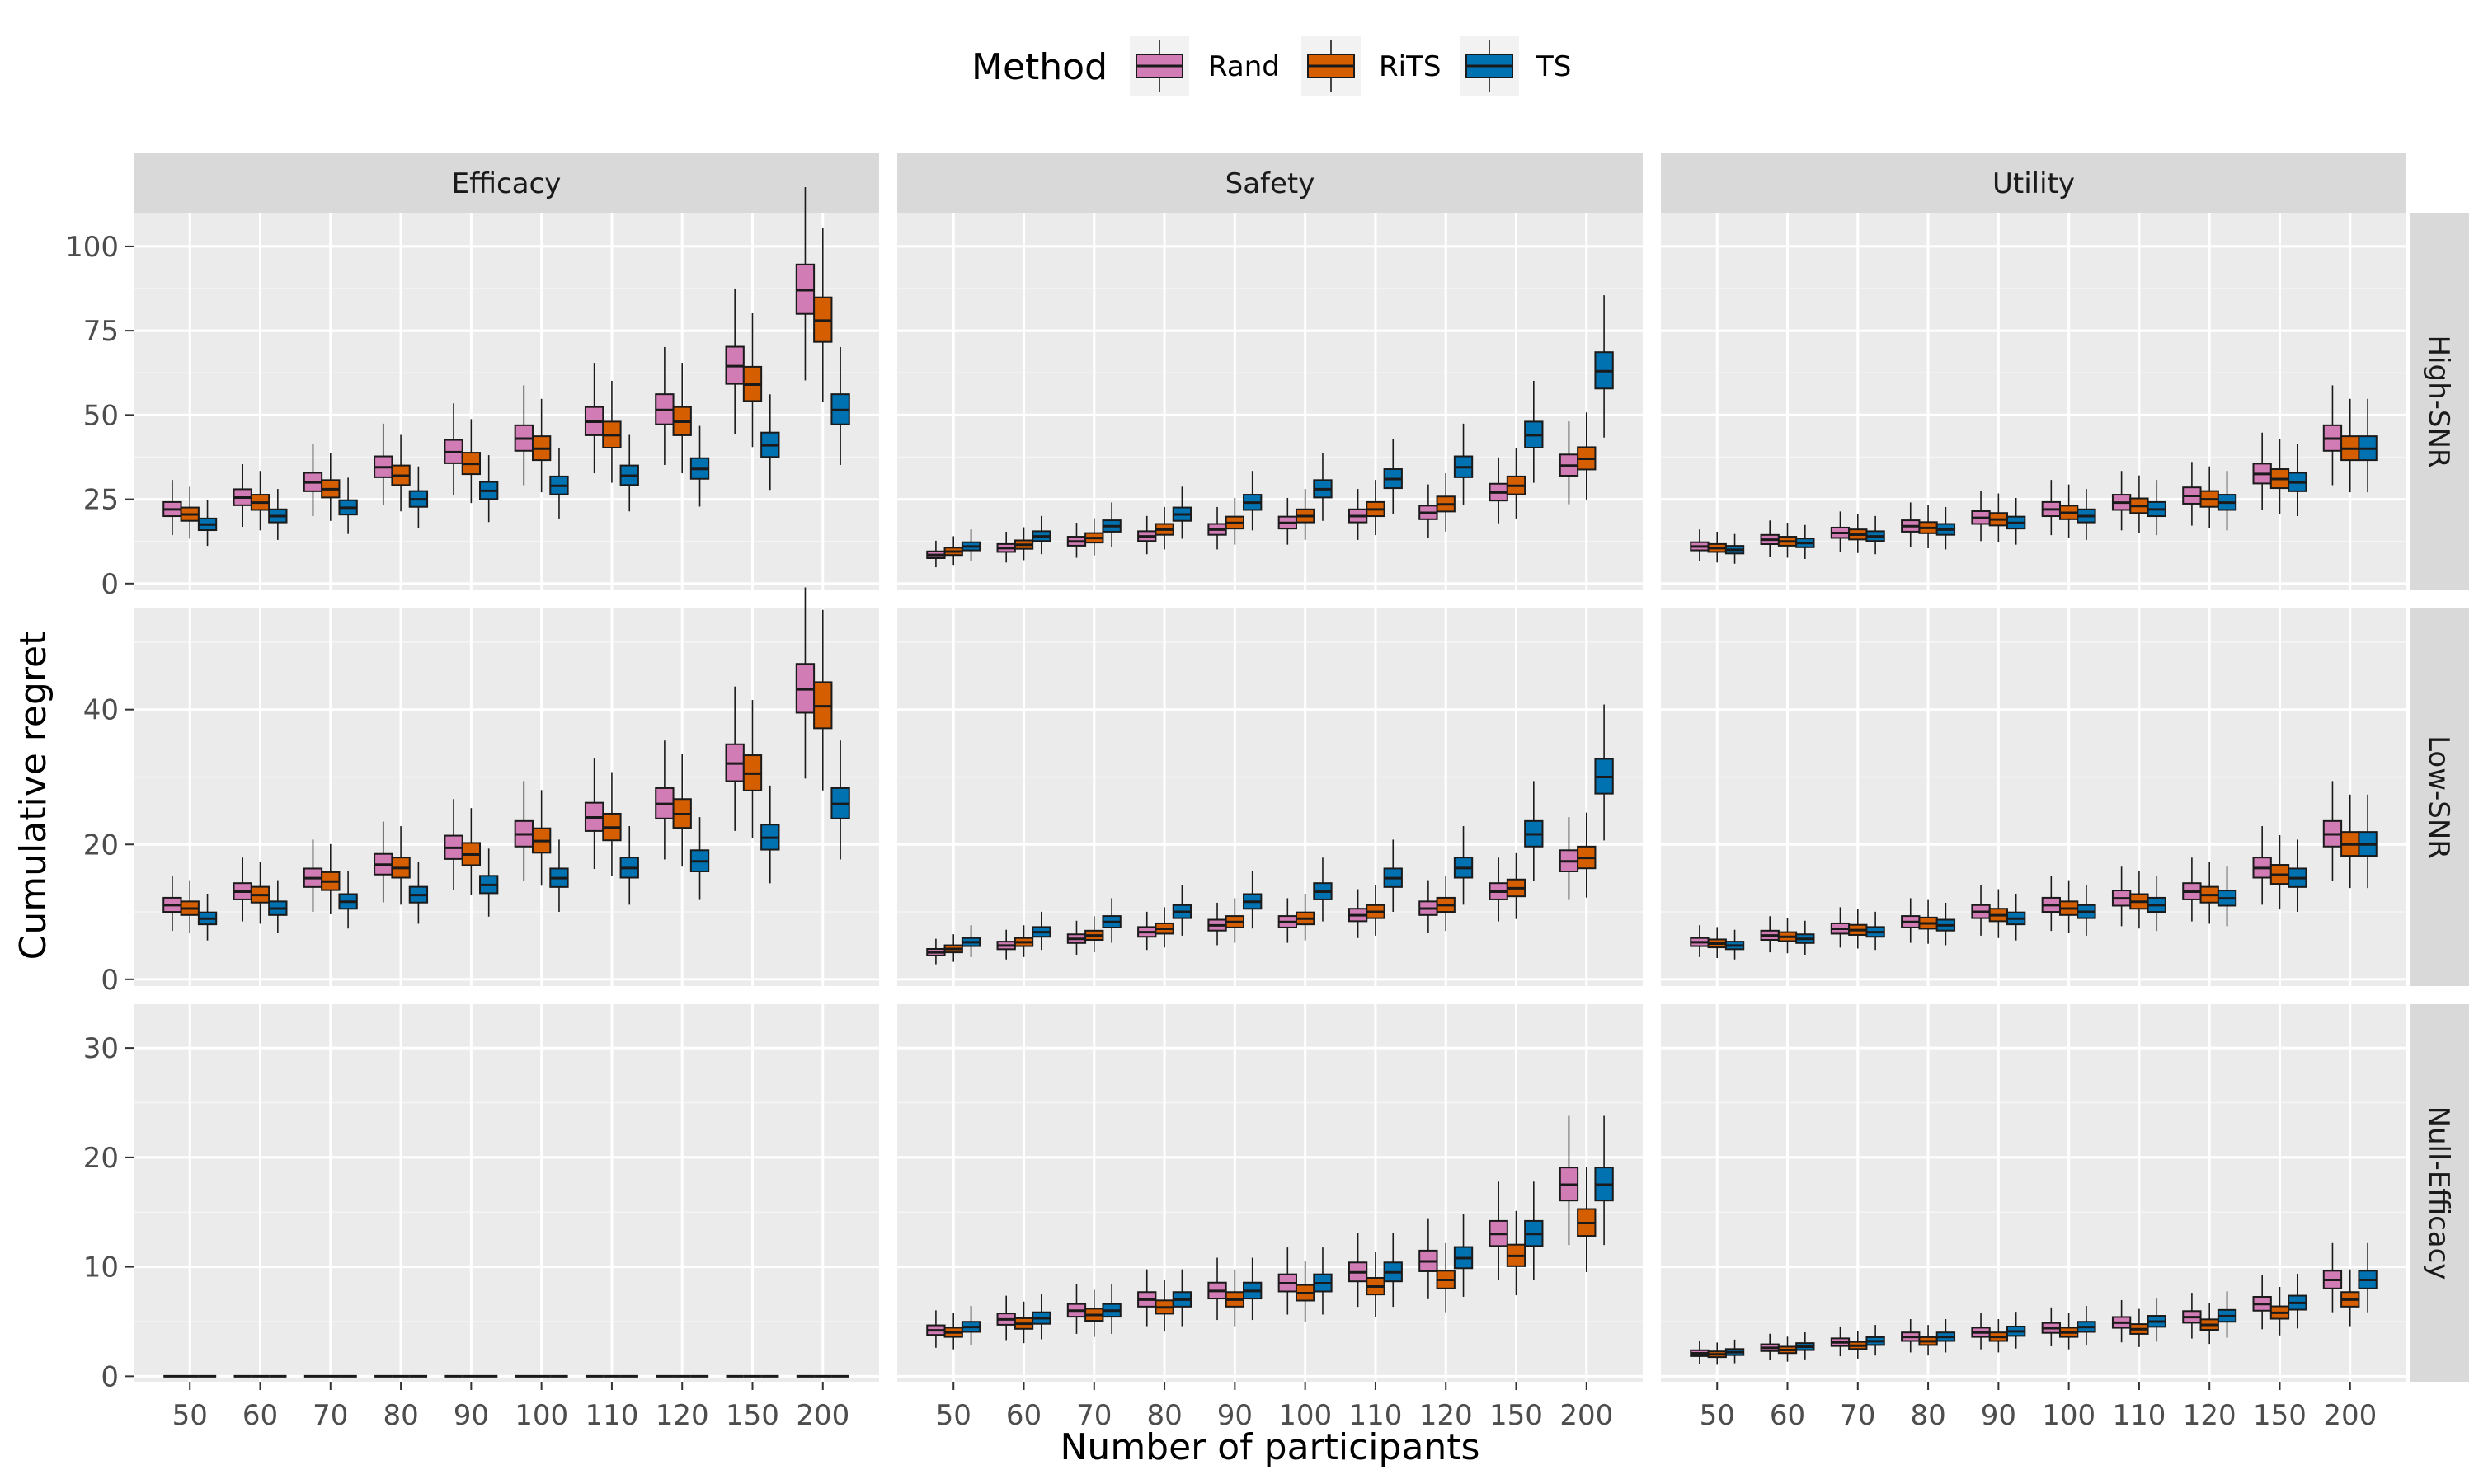  I want to click on box-rand-n100, so click(2051, 508).